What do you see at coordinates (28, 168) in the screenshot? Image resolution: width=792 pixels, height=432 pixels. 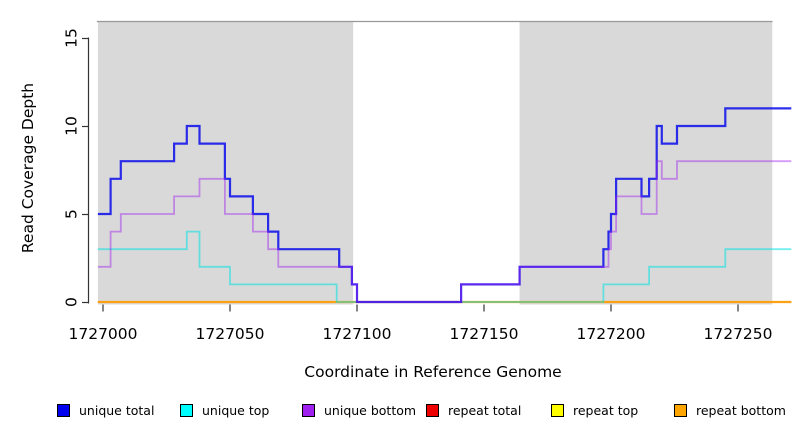 I see `y-axis-title: Read Coverage Depth` at bounding box center [28, 168].